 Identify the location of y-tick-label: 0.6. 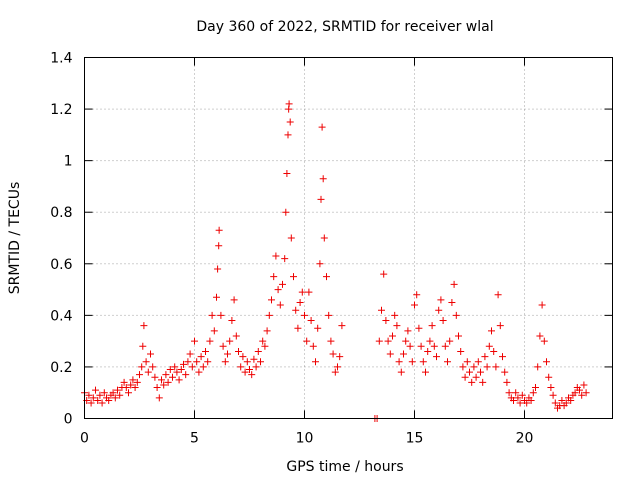
(61, 265).